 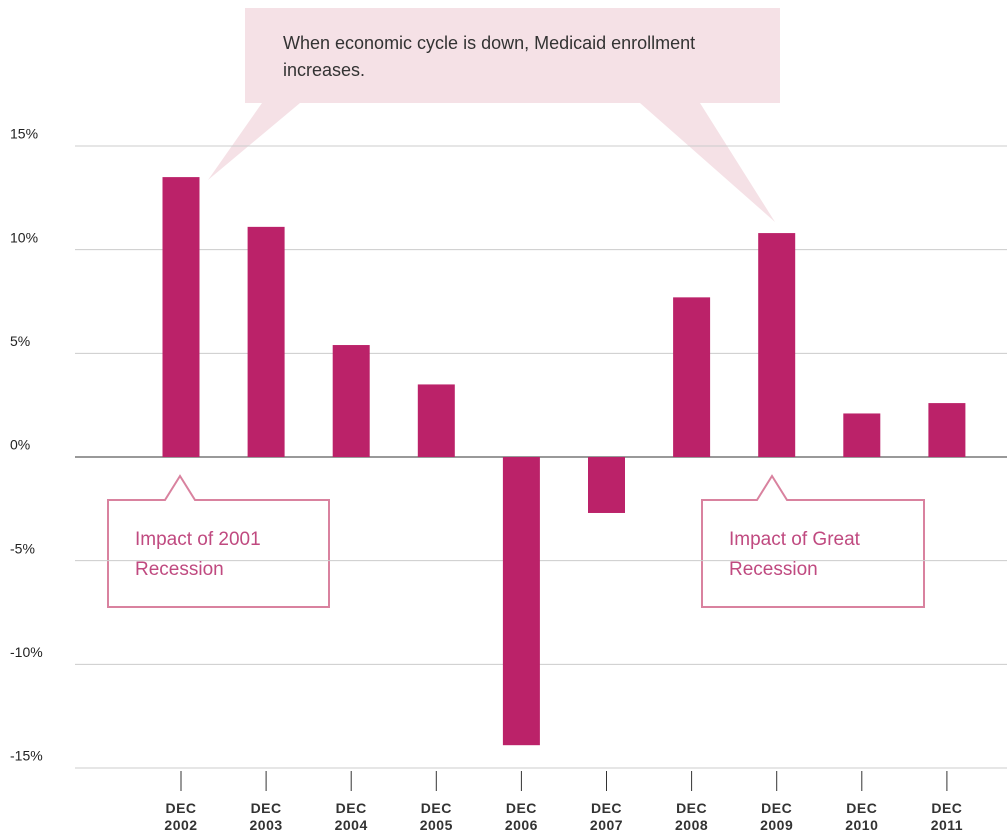 What do you see at coordinates (20, 445) in the screenshot?
I see `y-tick-label: 0%` at bounding box center [20, 445].